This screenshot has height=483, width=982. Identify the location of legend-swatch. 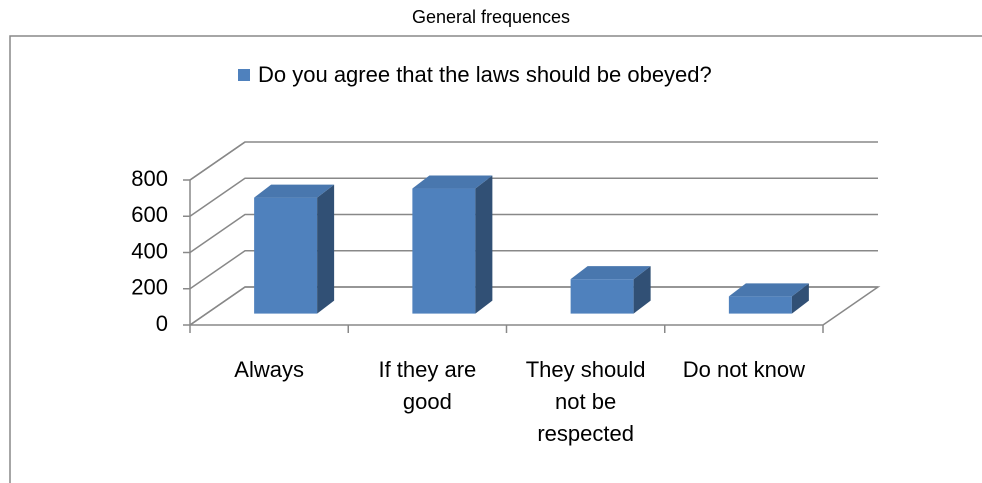
(244, 75).